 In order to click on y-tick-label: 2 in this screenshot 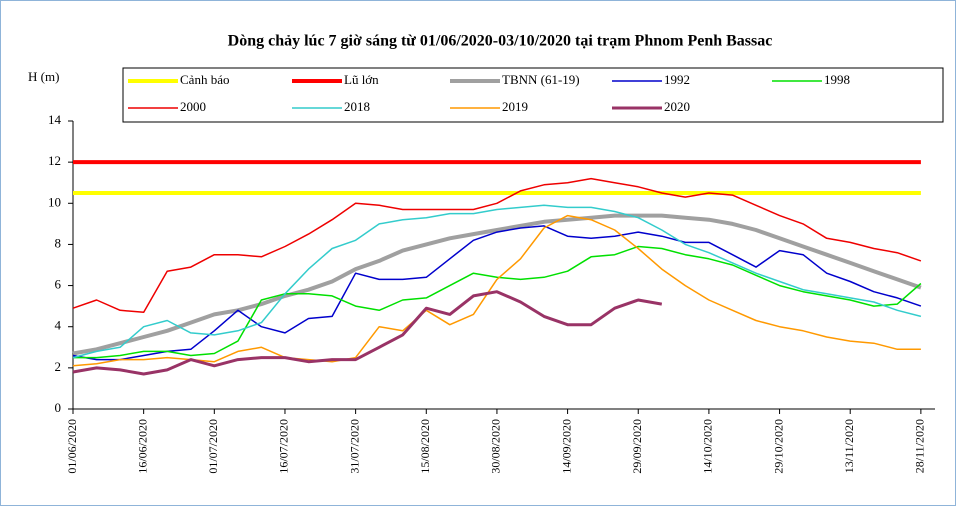, I will do `click(58, 366)`.